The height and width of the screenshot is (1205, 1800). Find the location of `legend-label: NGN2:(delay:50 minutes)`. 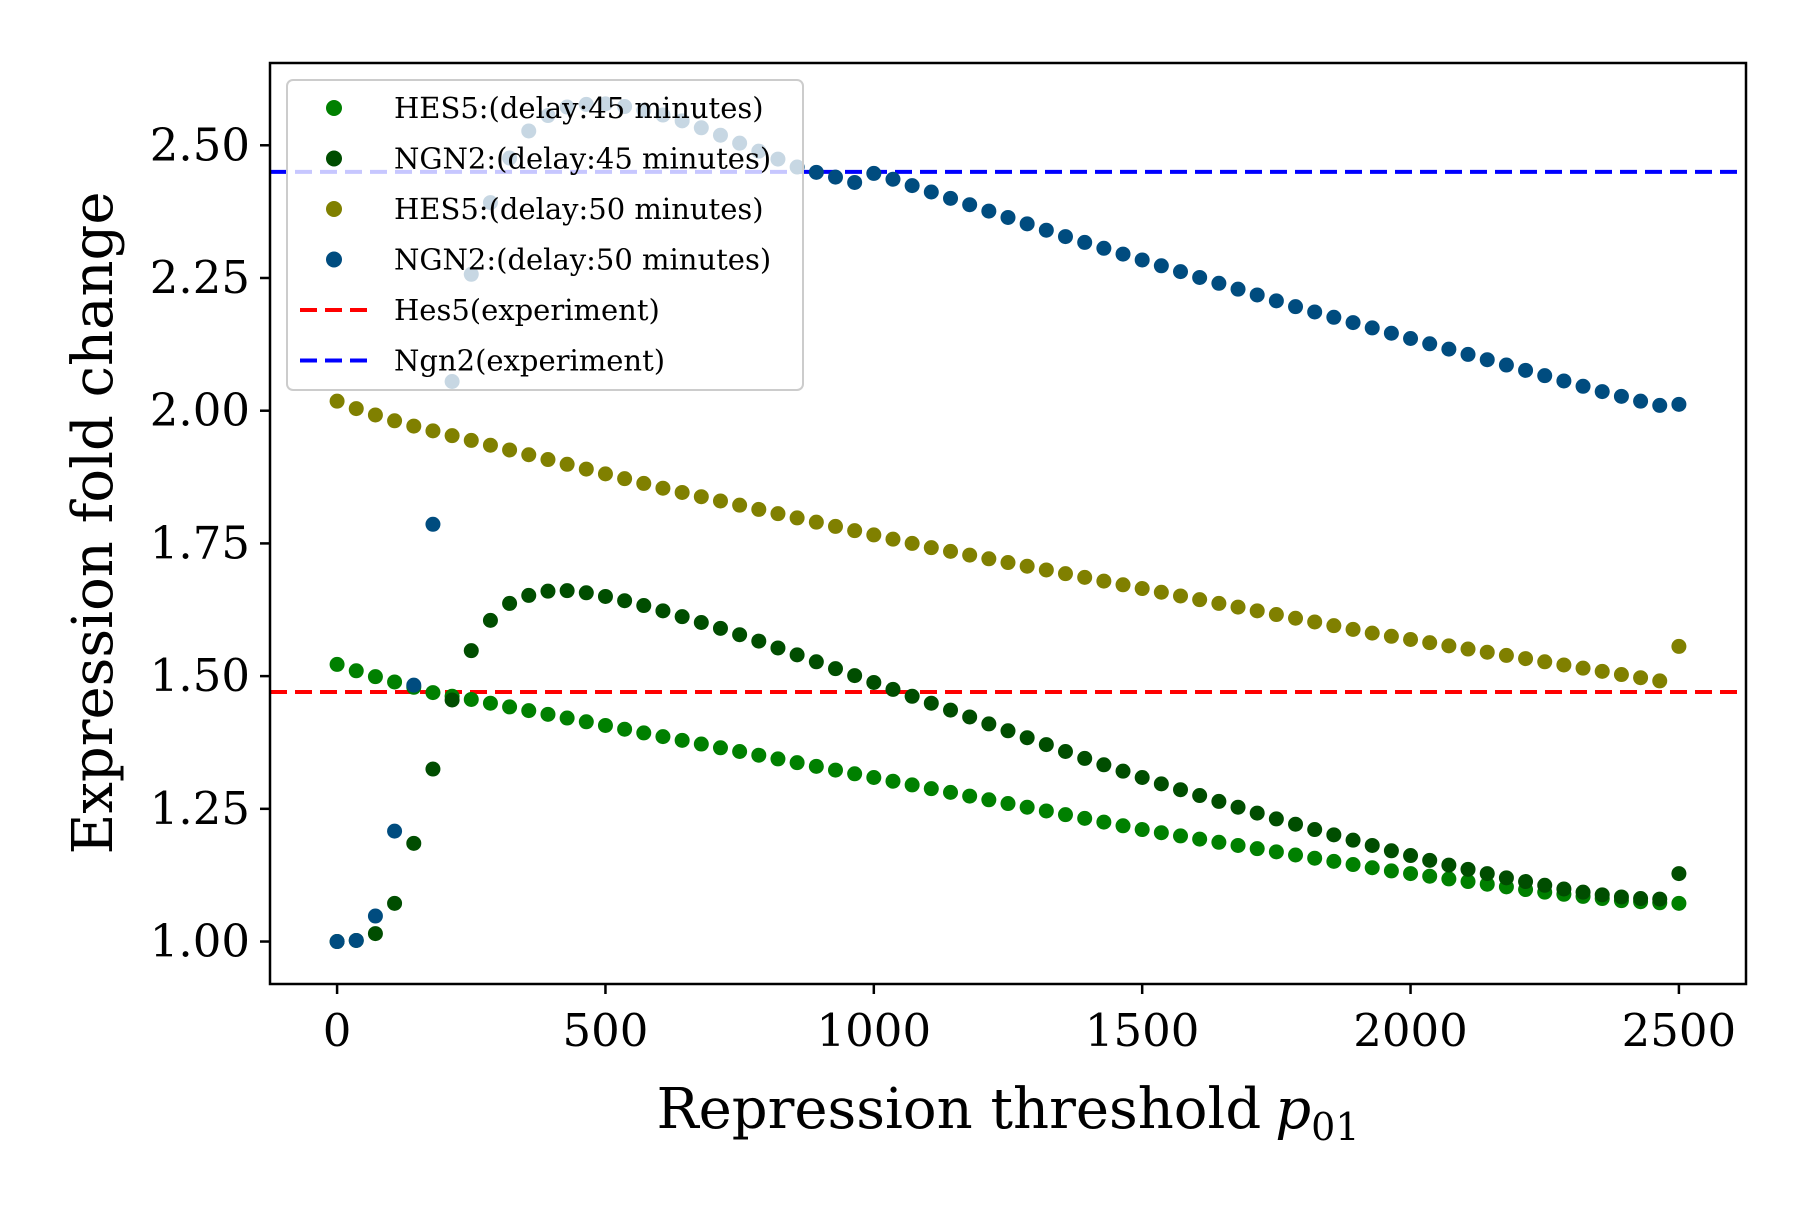

legend-label: NGN2:(delay:50 minutes) is located at coordinates (582, 260).